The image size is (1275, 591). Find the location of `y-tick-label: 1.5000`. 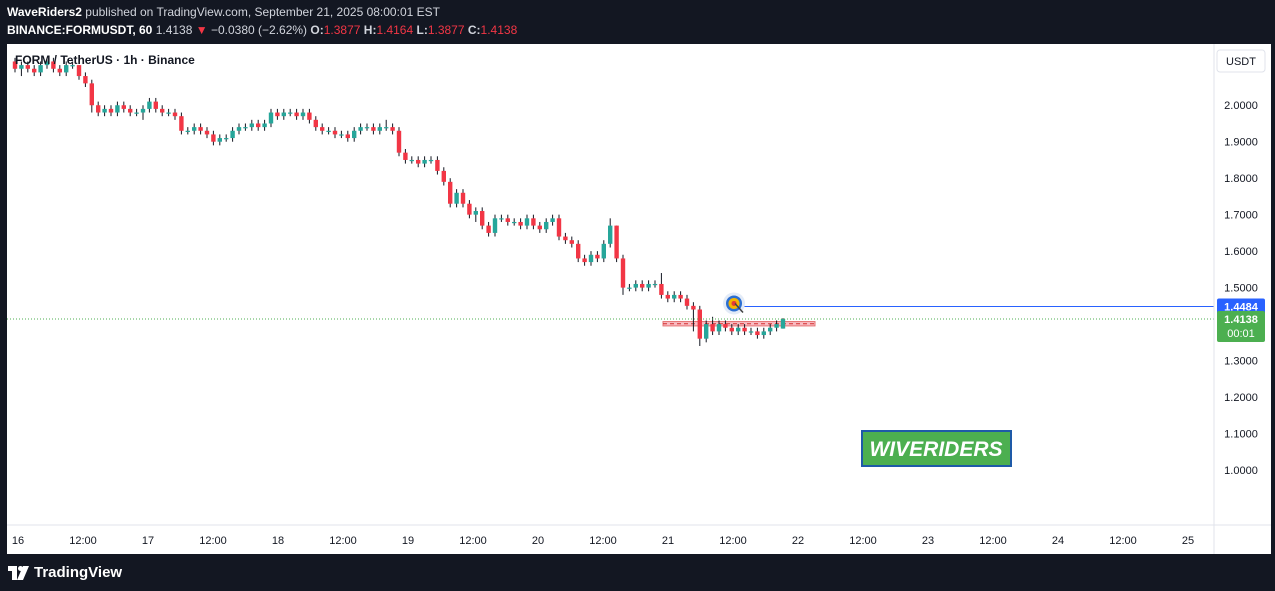

y-tick-label: 1.5000 is located at coordinates (1241, 289).